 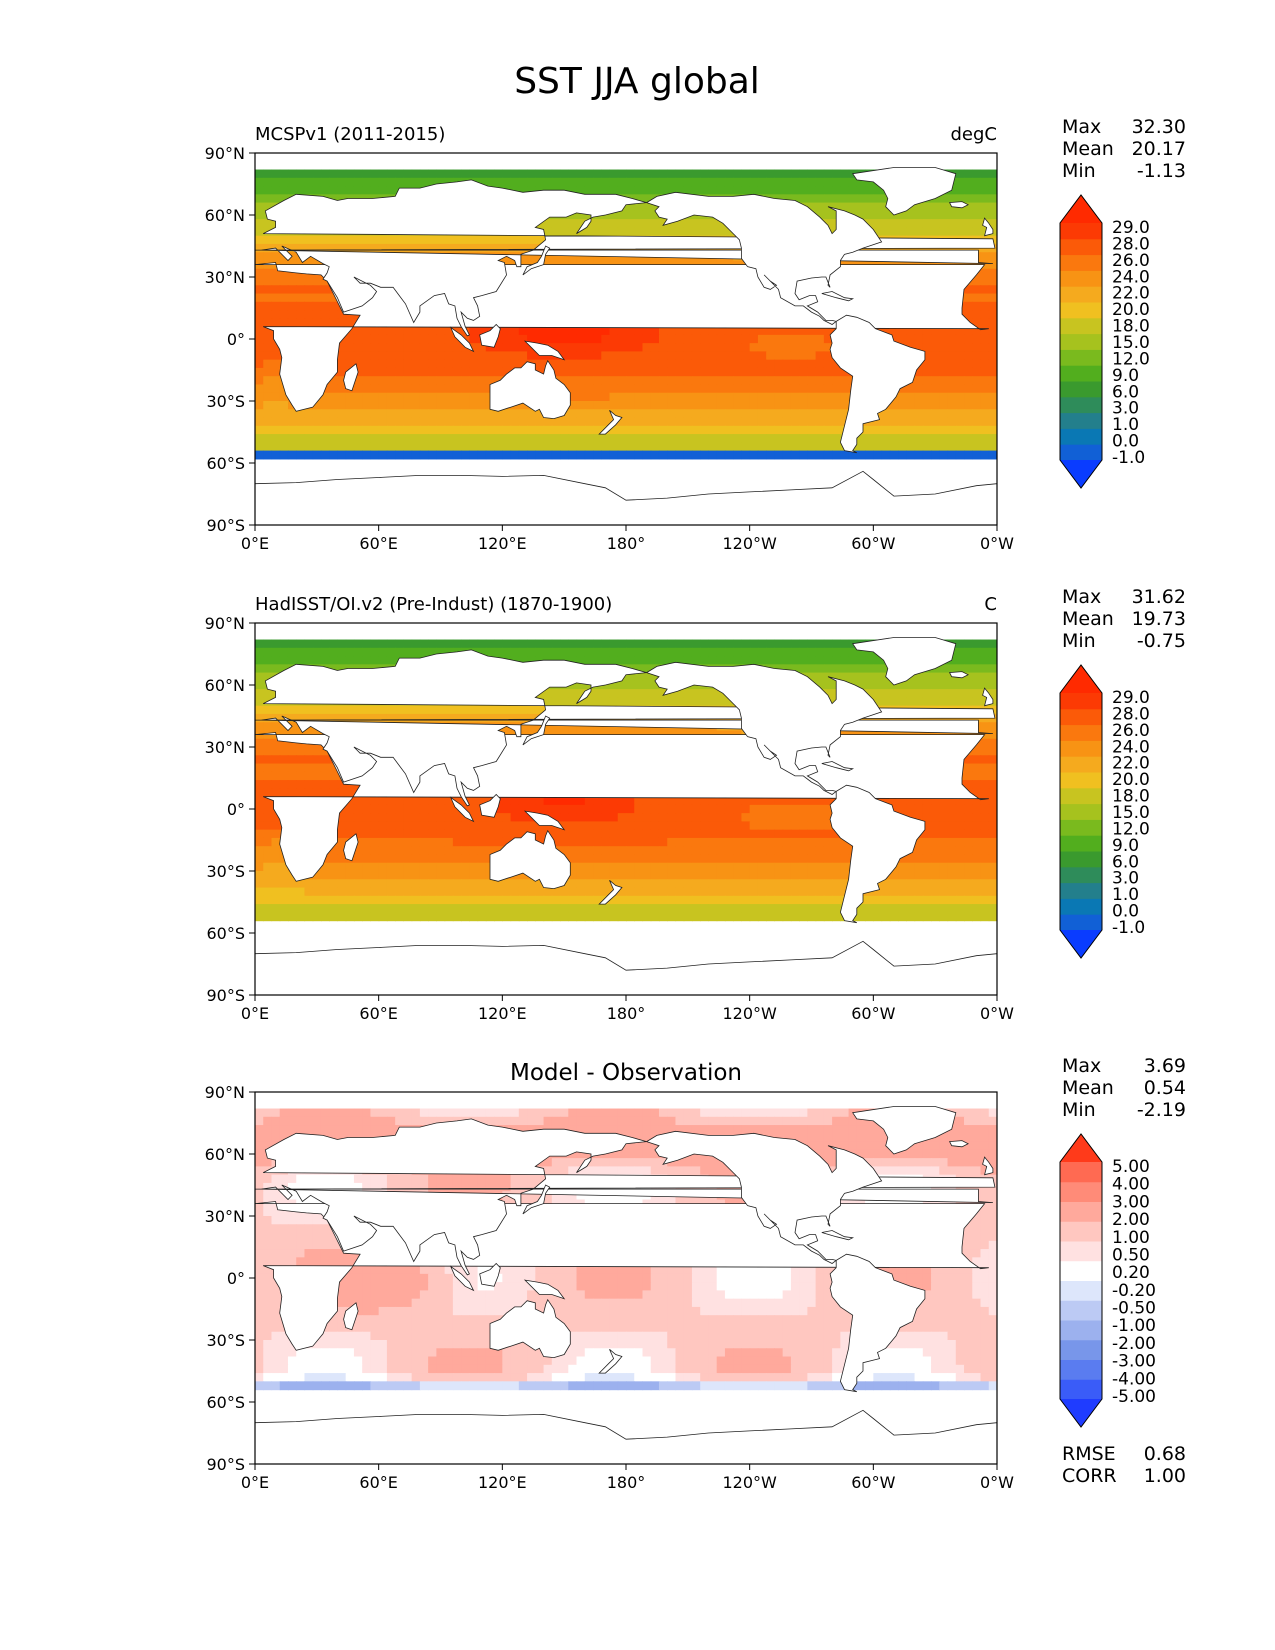 I want to click on panel-units: C, so click(x=990, y=604).